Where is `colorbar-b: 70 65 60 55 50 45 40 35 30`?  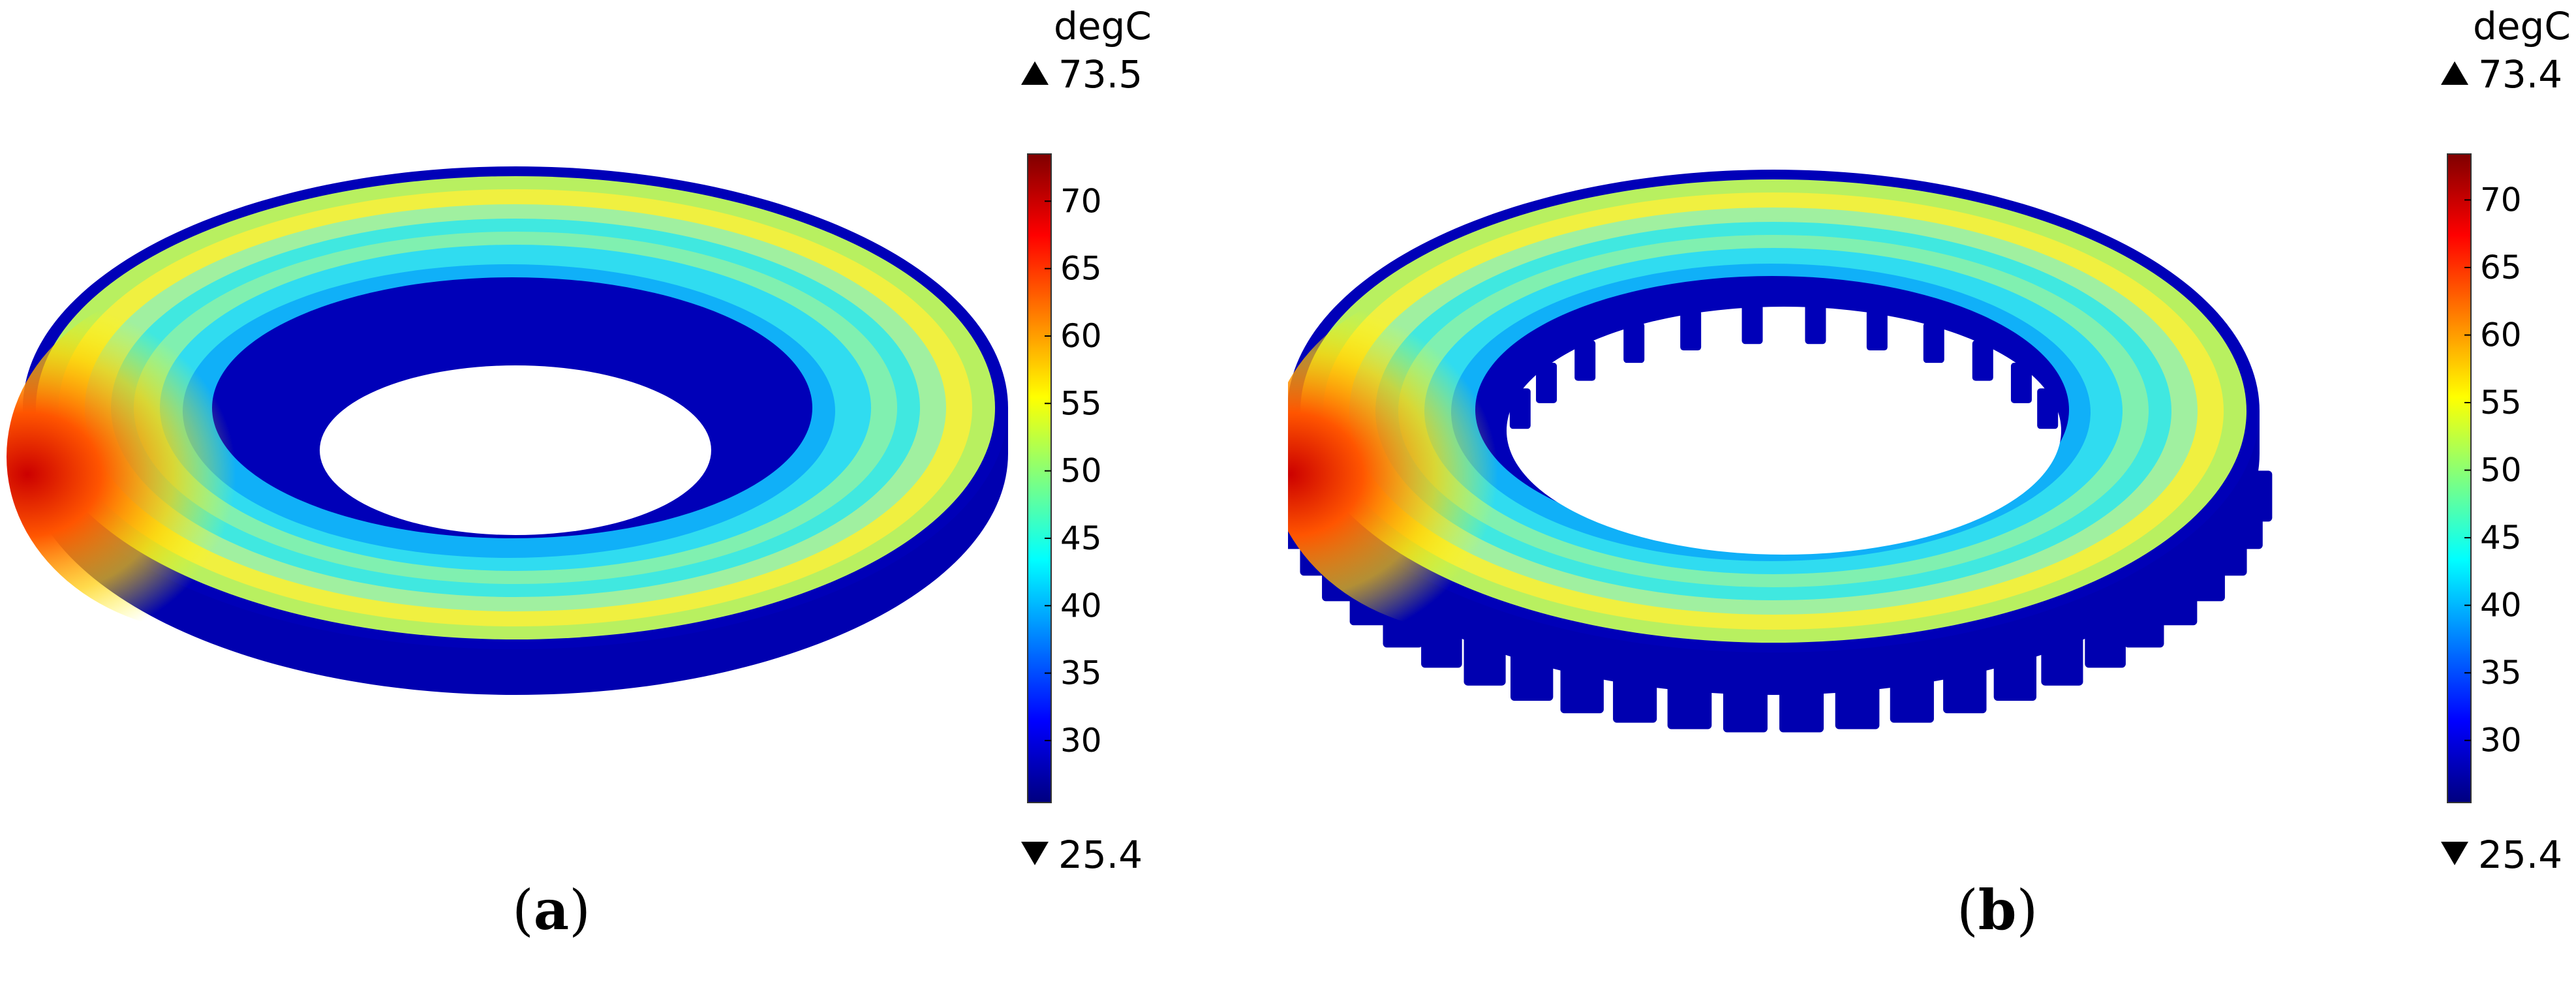
colorbar-b: 70 65 60 55 50 45 40 35 30 is located at coordinates (2481, 463).